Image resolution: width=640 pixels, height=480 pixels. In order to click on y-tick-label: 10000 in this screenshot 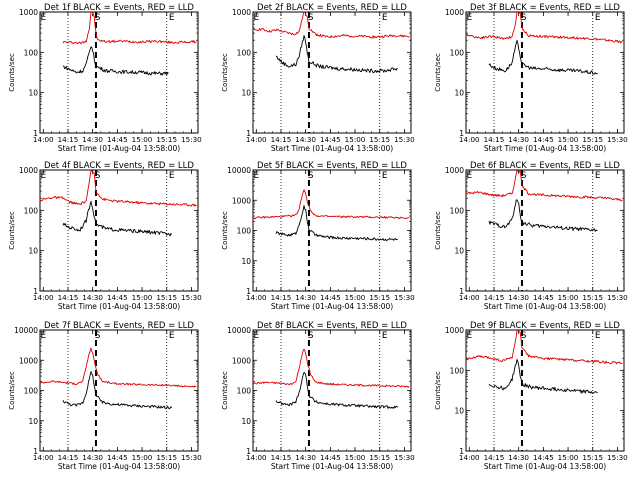, I will do `click(239, 170)`.